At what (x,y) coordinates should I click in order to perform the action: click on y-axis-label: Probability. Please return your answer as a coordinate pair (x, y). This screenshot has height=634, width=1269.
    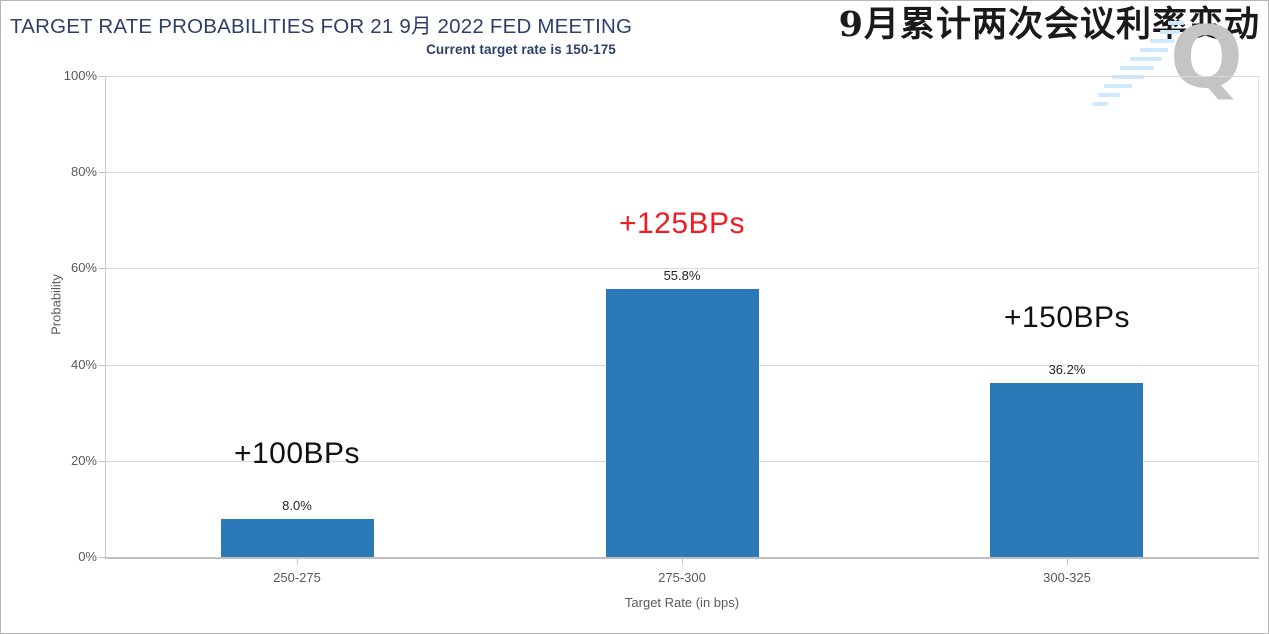
    Looking at the image, I should click on (56, 304).